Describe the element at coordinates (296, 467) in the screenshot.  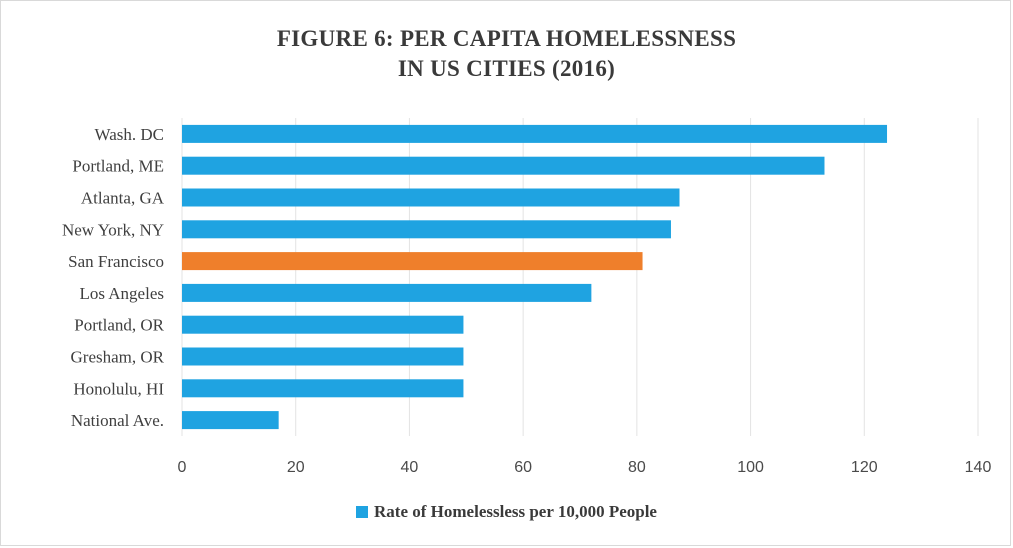
I see `x-tick-label: 20` at that location.